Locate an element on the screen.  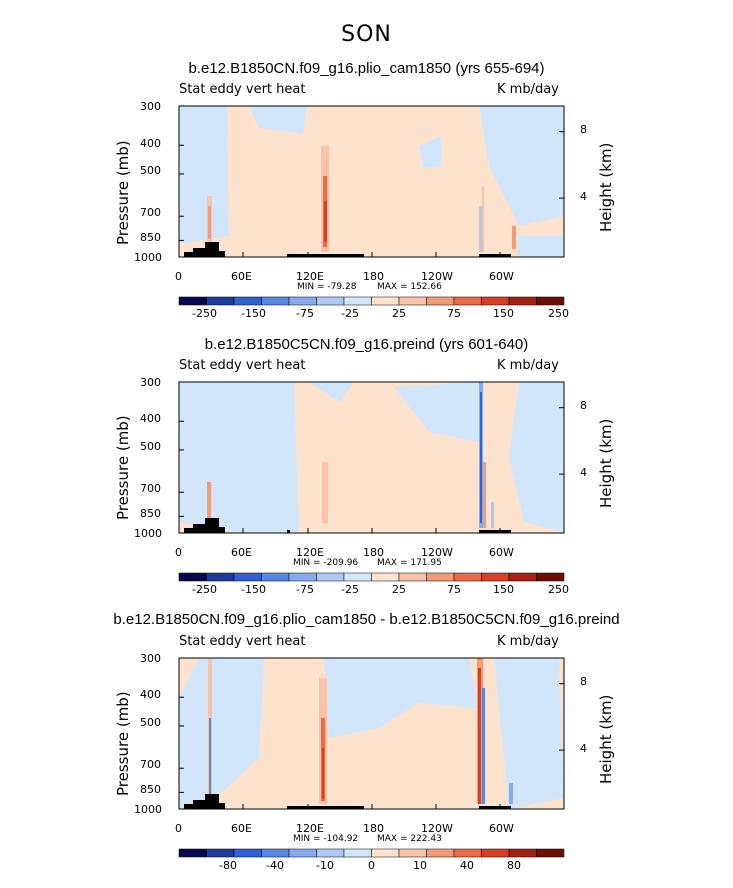
colorbar-label: 150 is located at coordinates (503, 313).